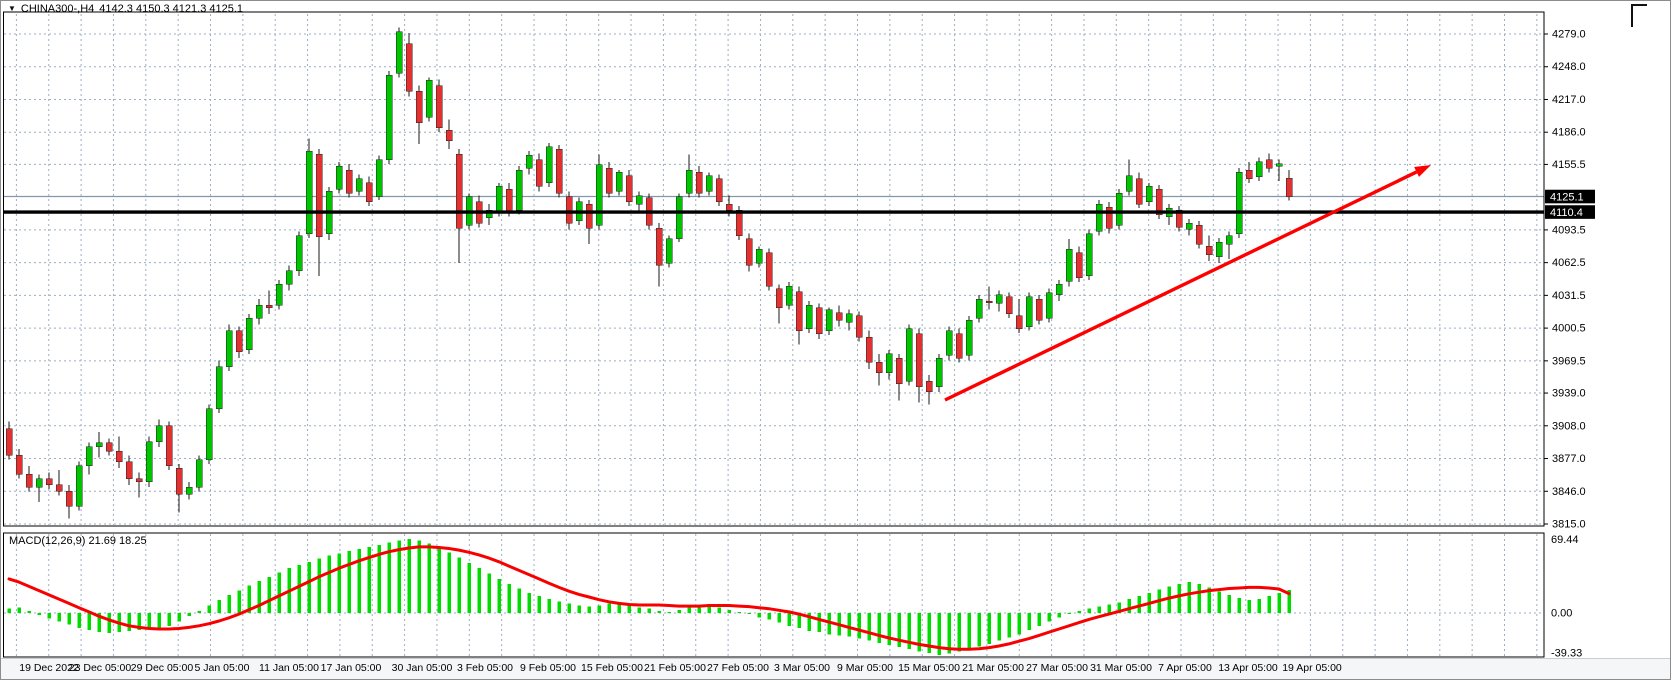  Describe the element at coordinates (738, 668) in the screenshot. I see `date-label: 27 Feb 05:00` at that location.